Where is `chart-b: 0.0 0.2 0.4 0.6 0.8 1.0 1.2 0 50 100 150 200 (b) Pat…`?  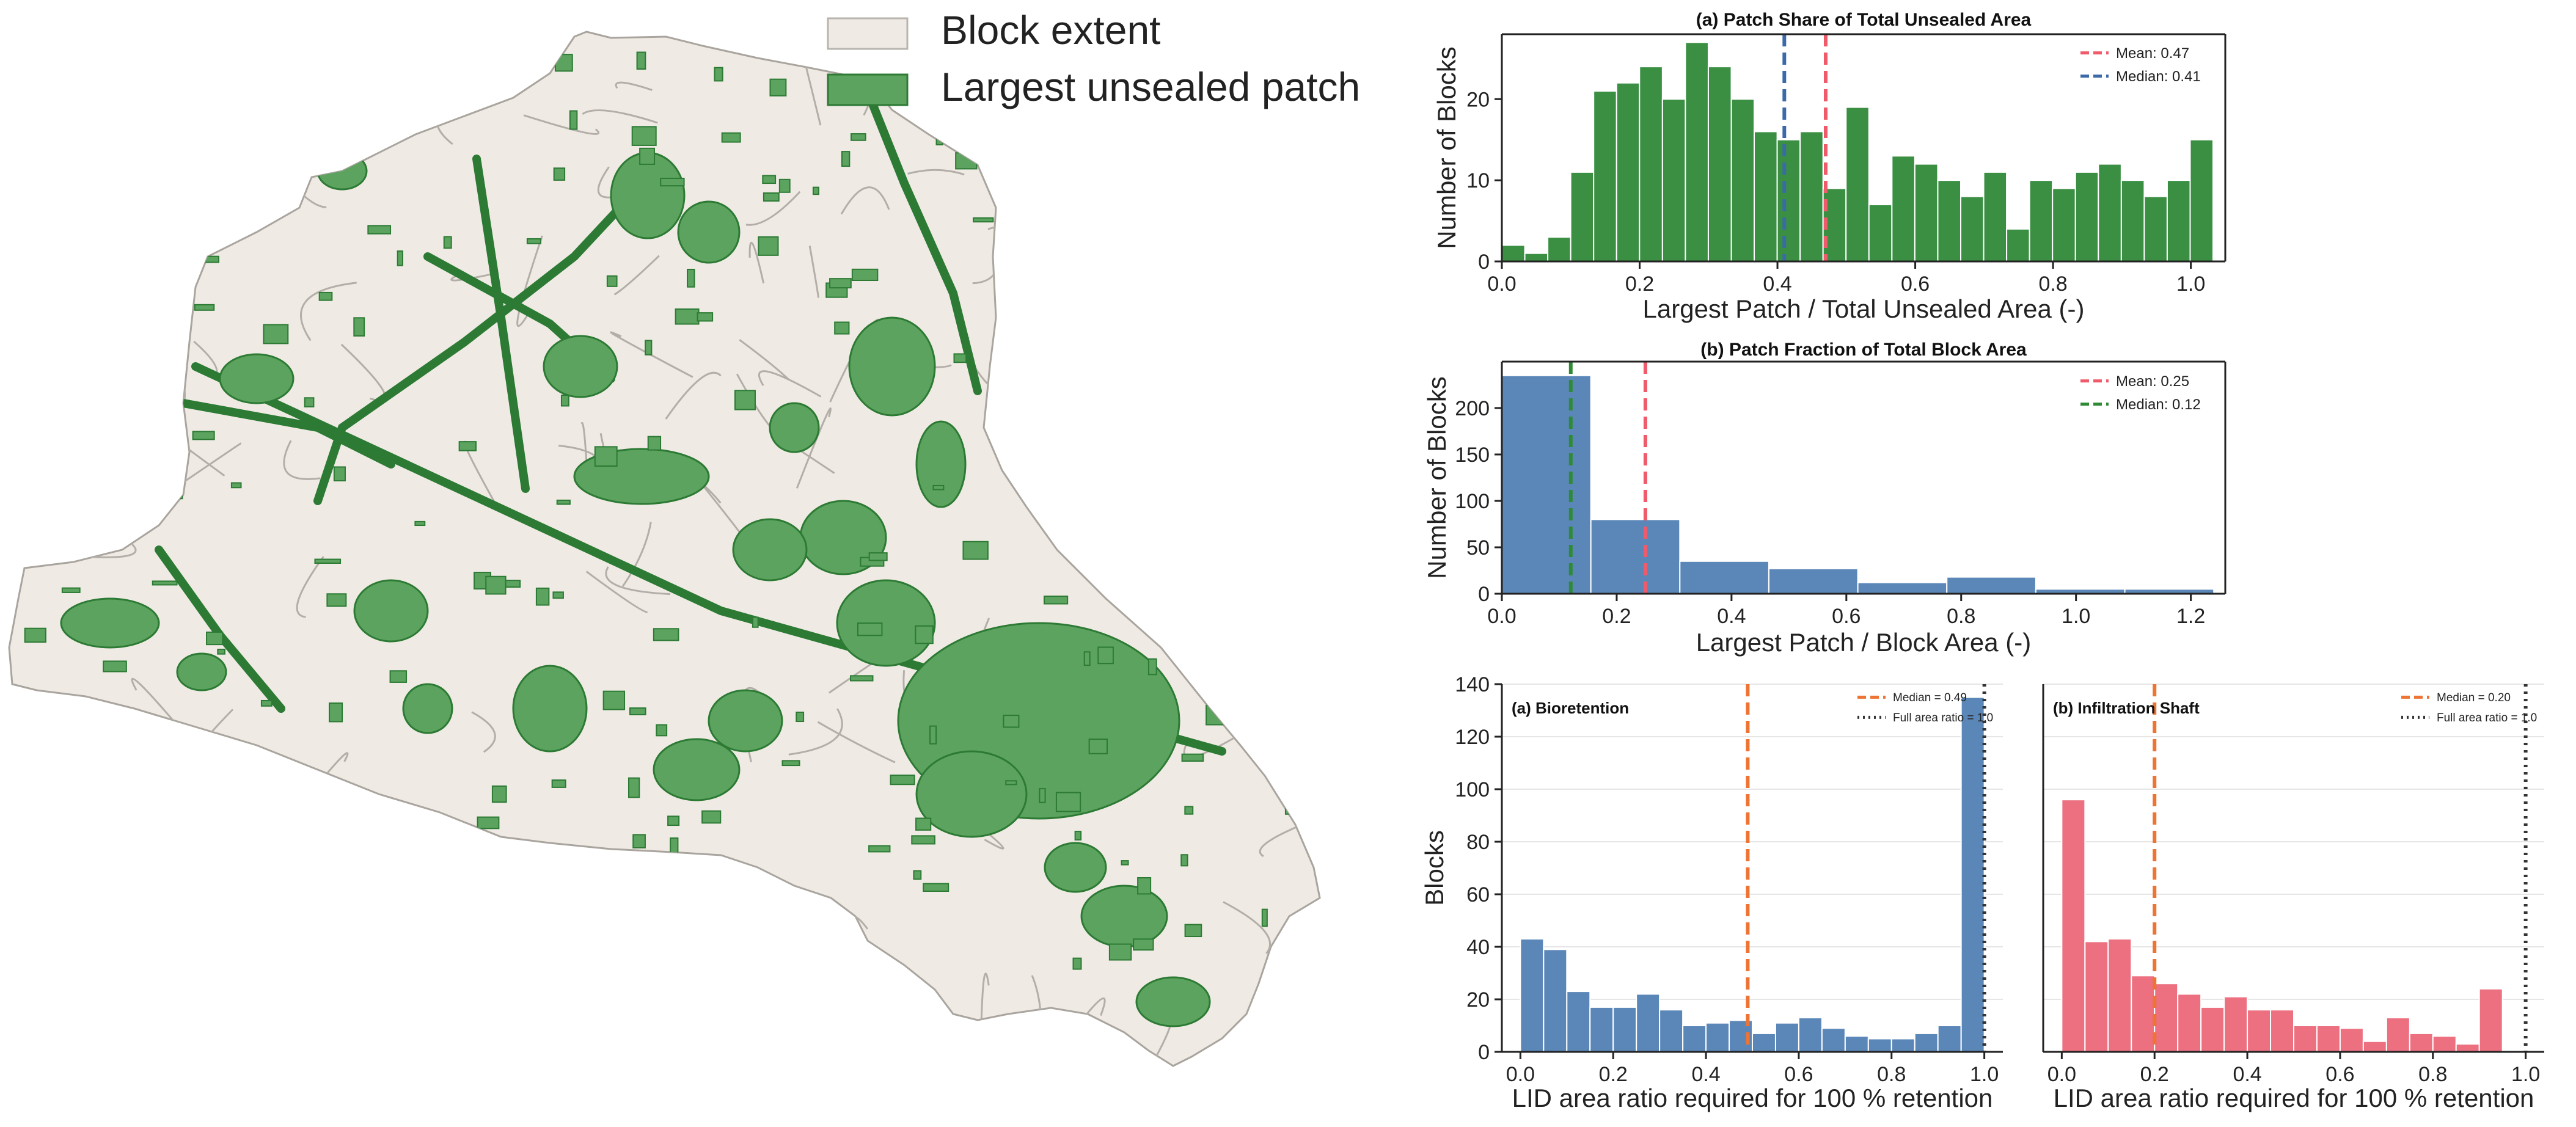 chart-b: 0.0 0.2 0.4 0.6 0.8 1.0 1.2 0 50 100 150 200 (b) Pat… is located at coordinates (1824, 499).